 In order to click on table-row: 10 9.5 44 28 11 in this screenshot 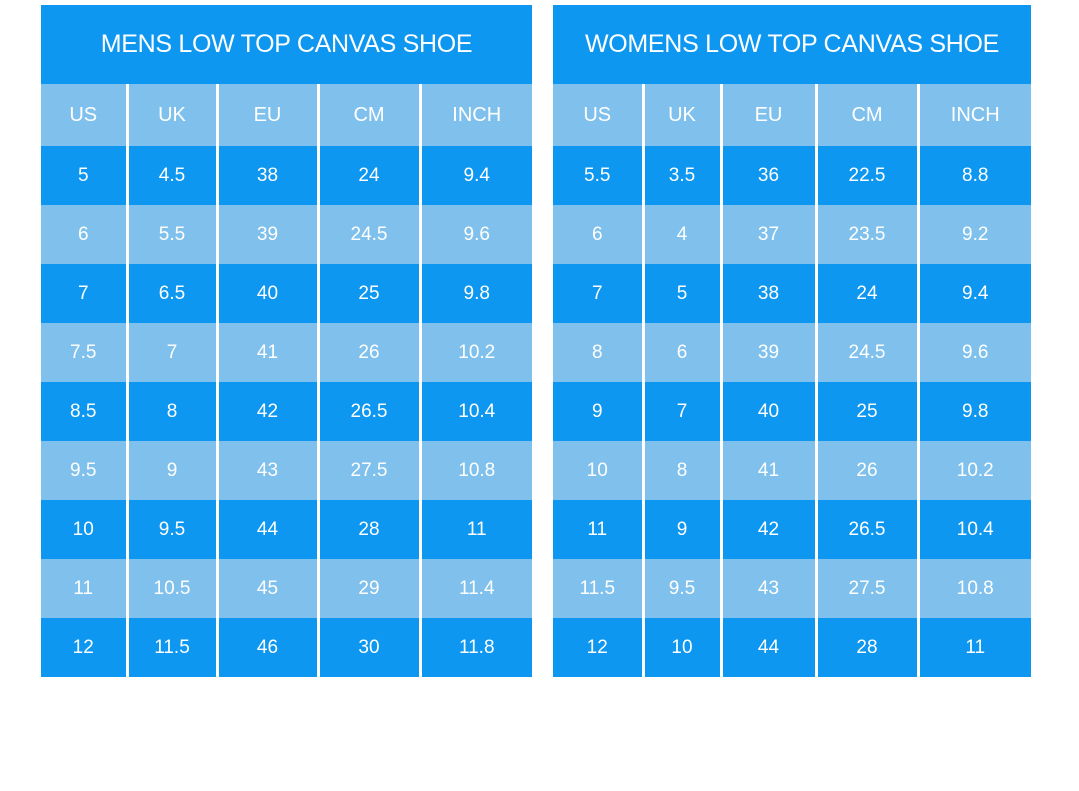, I will do `click(286, 529)`.